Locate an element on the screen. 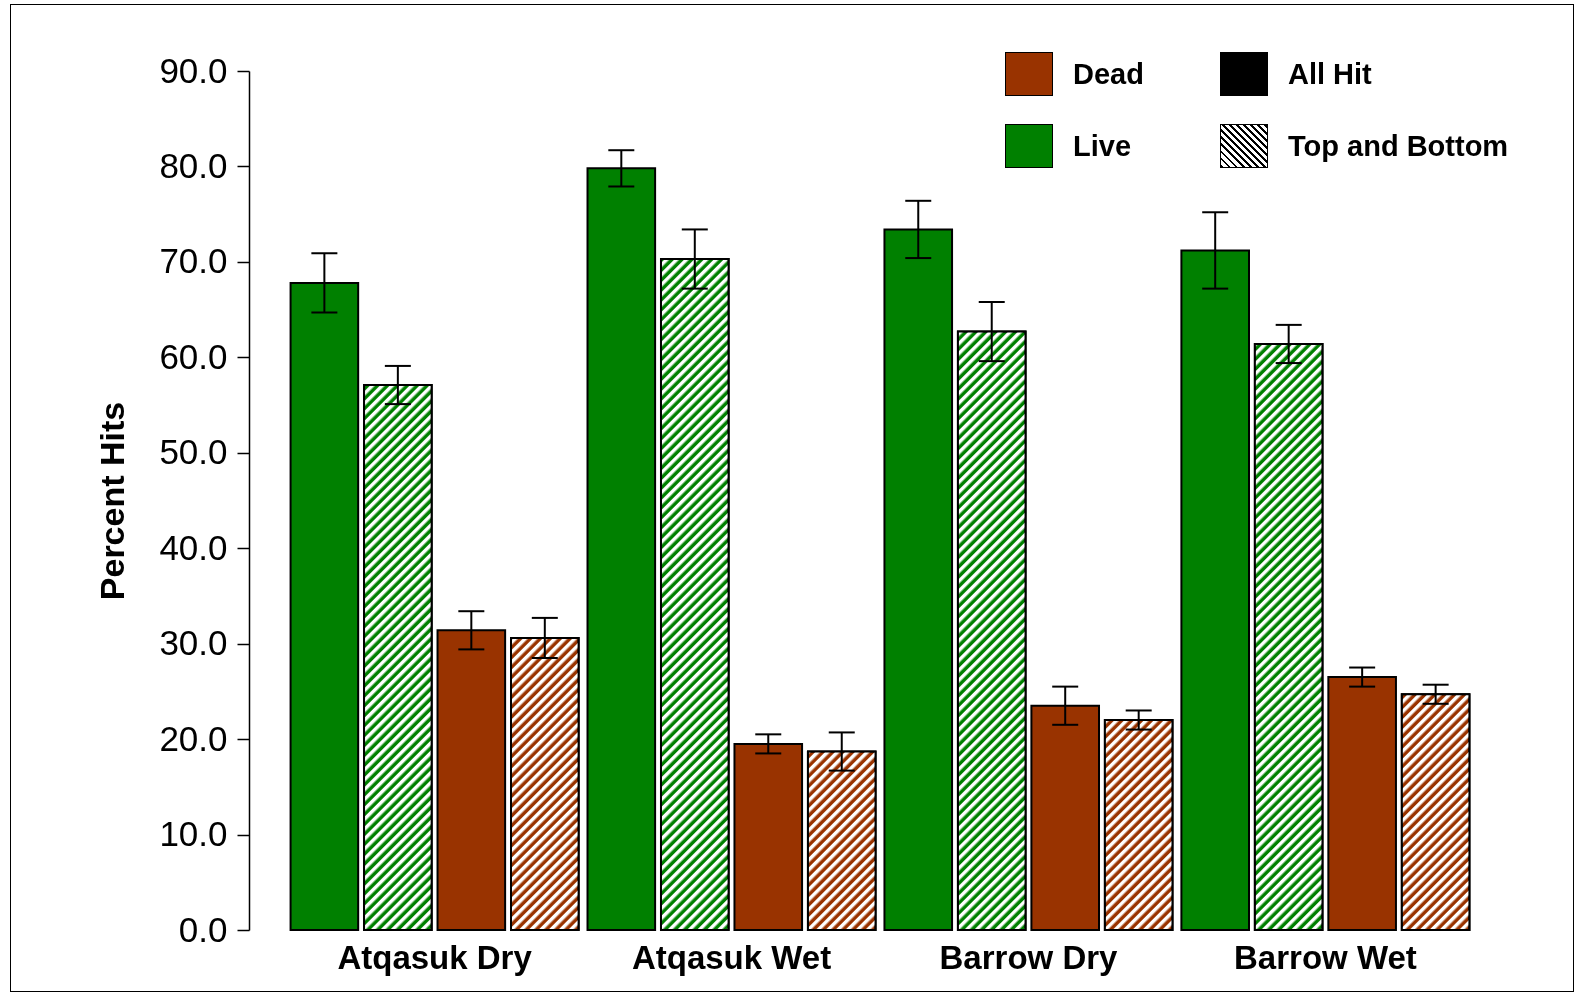 This screenshot has height=997, width=1577. y-axis-title: Percent Hits is located at coordinates (112, 501).